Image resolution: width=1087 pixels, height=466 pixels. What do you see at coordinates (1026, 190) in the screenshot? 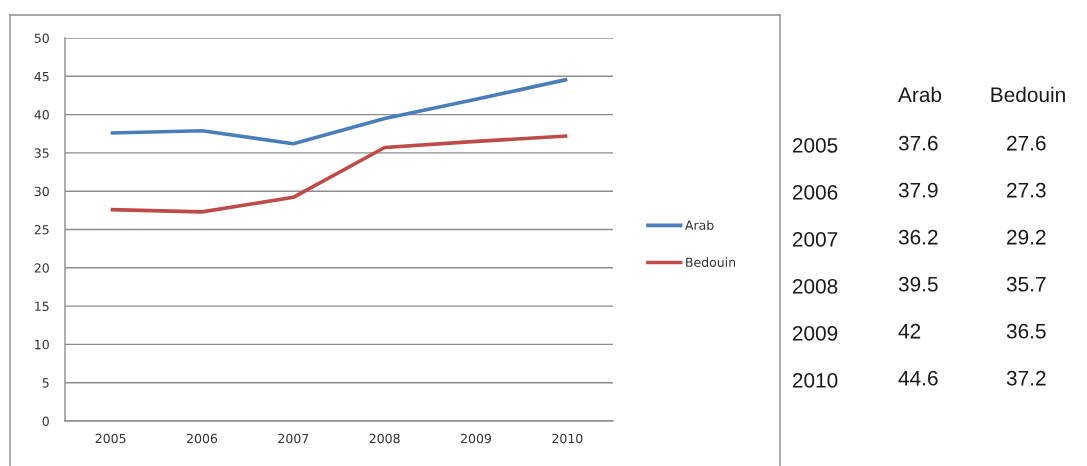
I see `data-label: 27.3` at bounding box center [1026, 190].